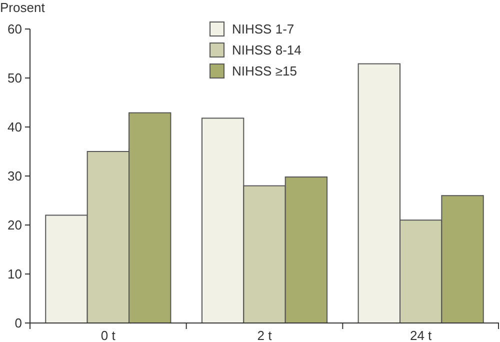 Image resolution: width=500 pixels, height=342 pixels. Describe the element at coordinates (15, 127) in the screenshot. I see `y-tick-label: 40` at that location.